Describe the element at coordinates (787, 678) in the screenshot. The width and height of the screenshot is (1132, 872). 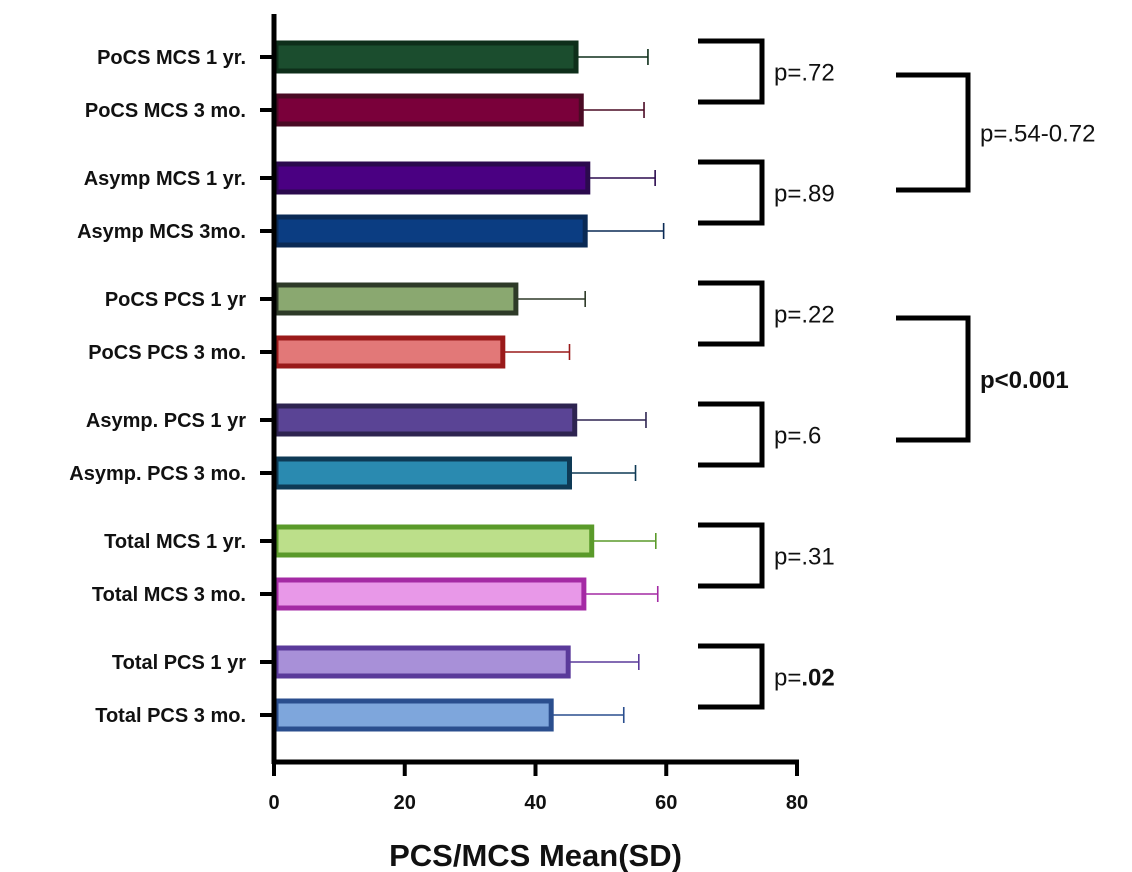
I see `p-value-prefix: p=` at that location.